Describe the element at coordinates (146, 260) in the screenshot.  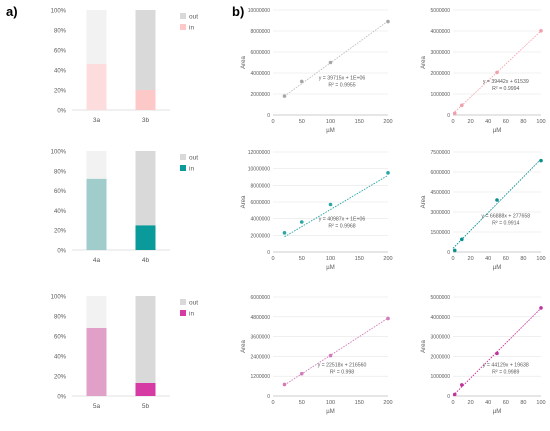
I see `x-tick-label: 4b` at that location.